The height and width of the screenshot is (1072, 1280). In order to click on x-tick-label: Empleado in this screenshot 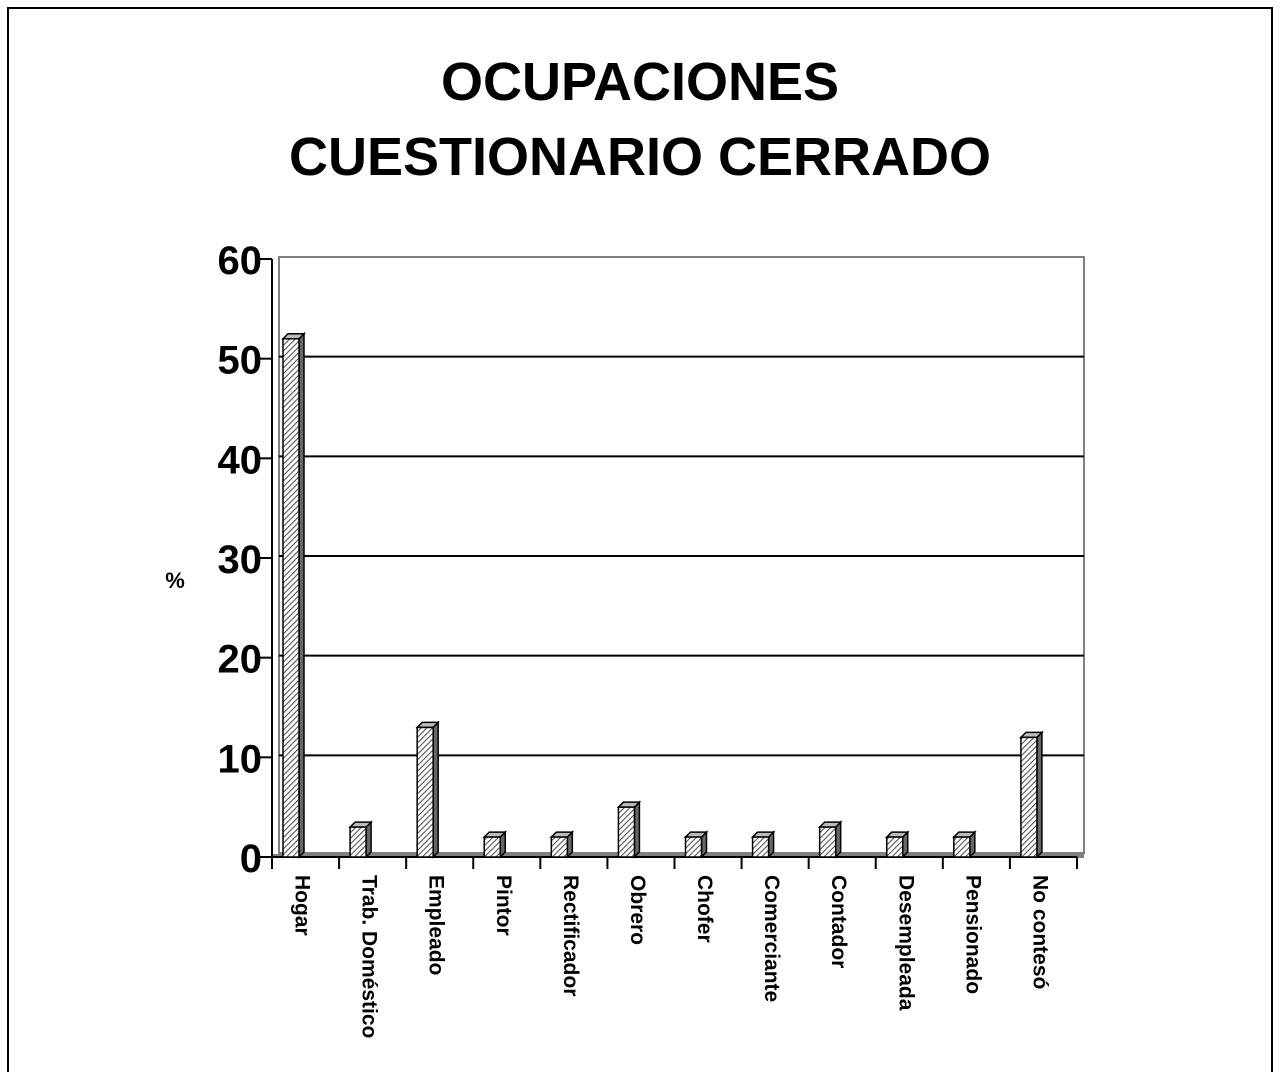, I will do `click(436, 925)`.